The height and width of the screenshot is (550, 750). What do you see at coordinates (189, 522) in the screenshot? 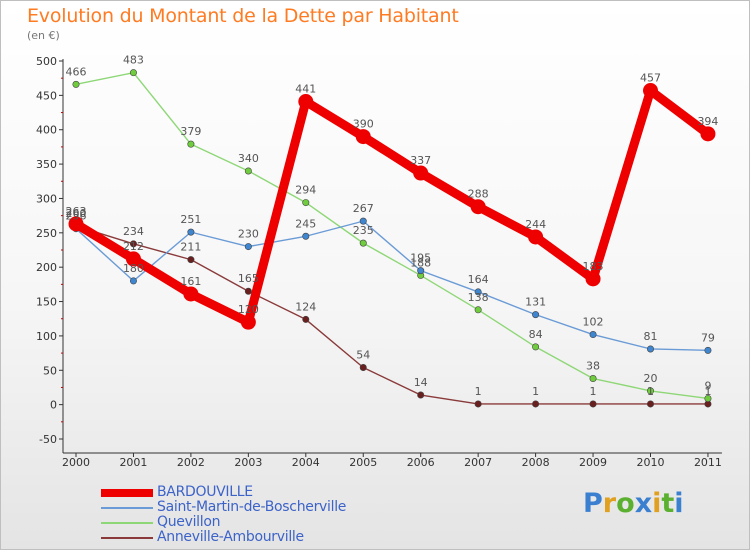
I see `legend-label: Quevillon` at bounding box center [189, 522].